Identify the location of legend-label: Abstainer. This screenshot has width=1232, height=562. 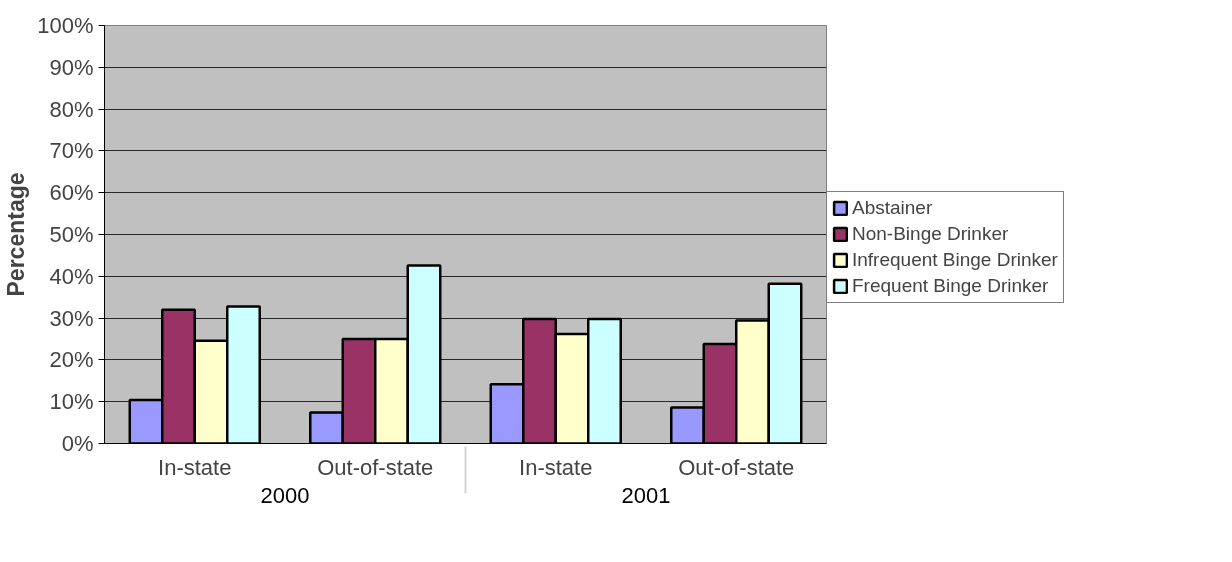
(892, 208).